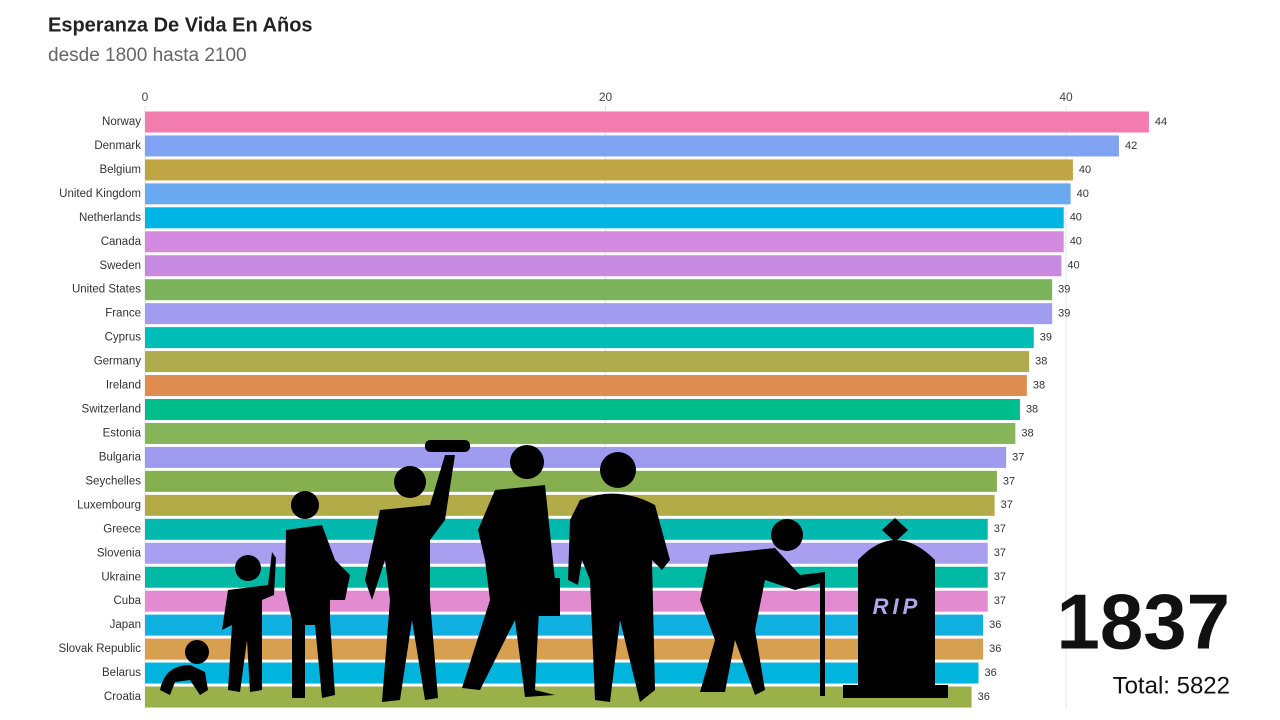 The width and height of the screenshot is (1280, 720). Describe the element at coordinates (123, 338) in the screenshot. I see `category-label: Cyprus` at that location.